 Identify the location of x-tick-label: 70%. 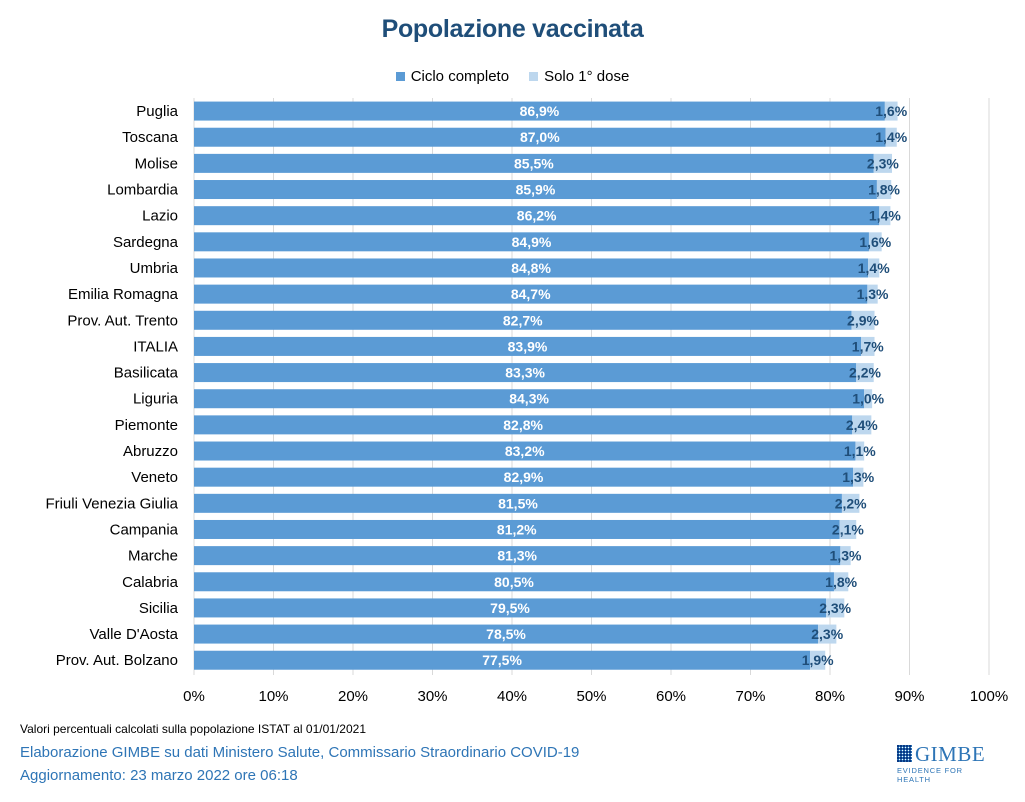
(750, 696).